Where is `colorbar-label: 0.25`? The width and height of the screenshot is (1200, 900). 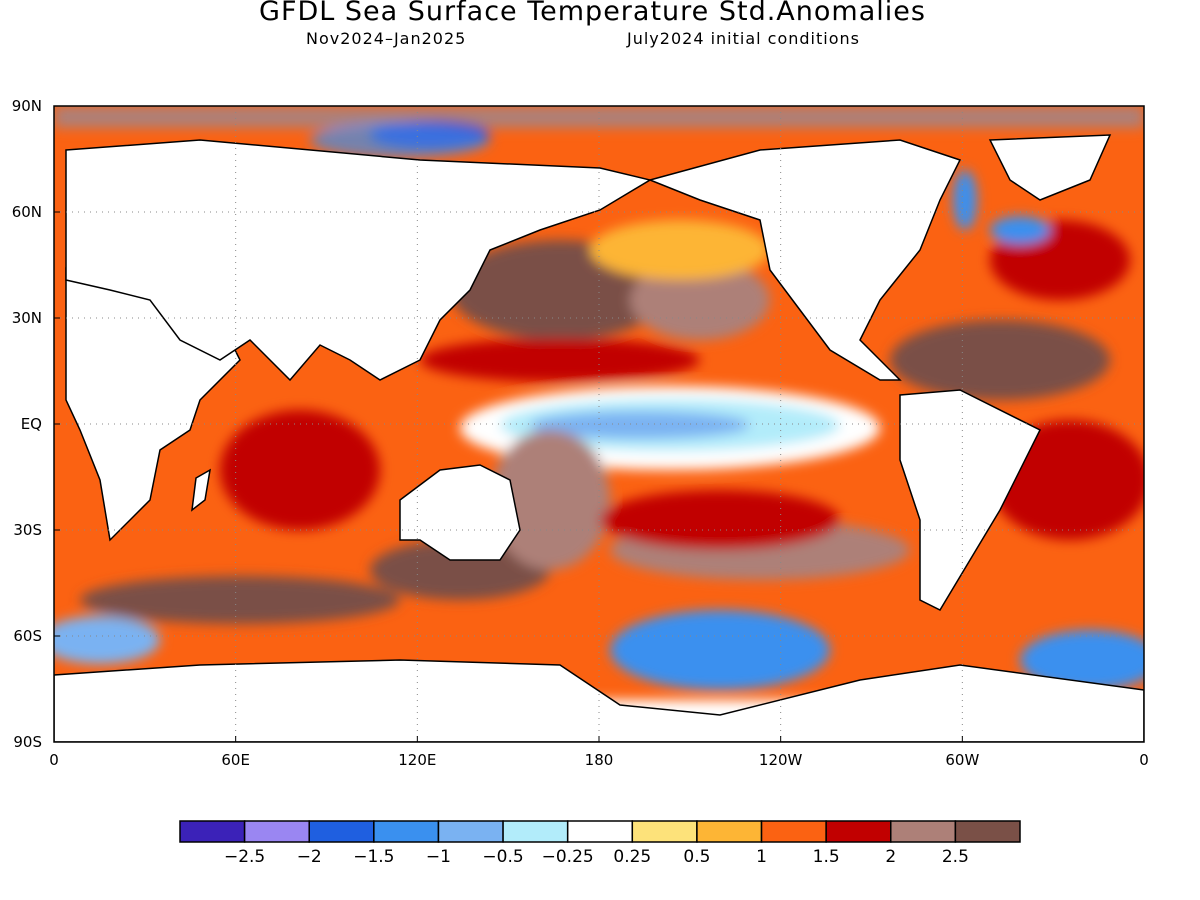 colorbar-label: 0.25 is located at coordinates (632, 857).